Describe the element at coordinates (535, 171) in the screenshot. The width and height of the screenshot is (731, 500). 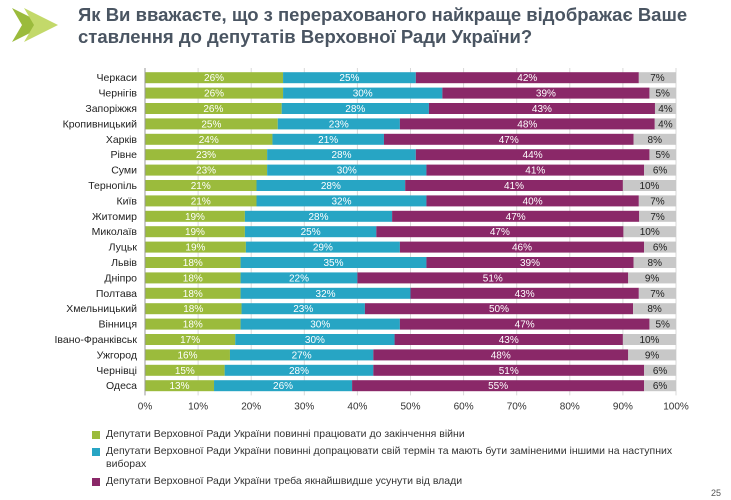
I see `data-label: 41%` at that location.